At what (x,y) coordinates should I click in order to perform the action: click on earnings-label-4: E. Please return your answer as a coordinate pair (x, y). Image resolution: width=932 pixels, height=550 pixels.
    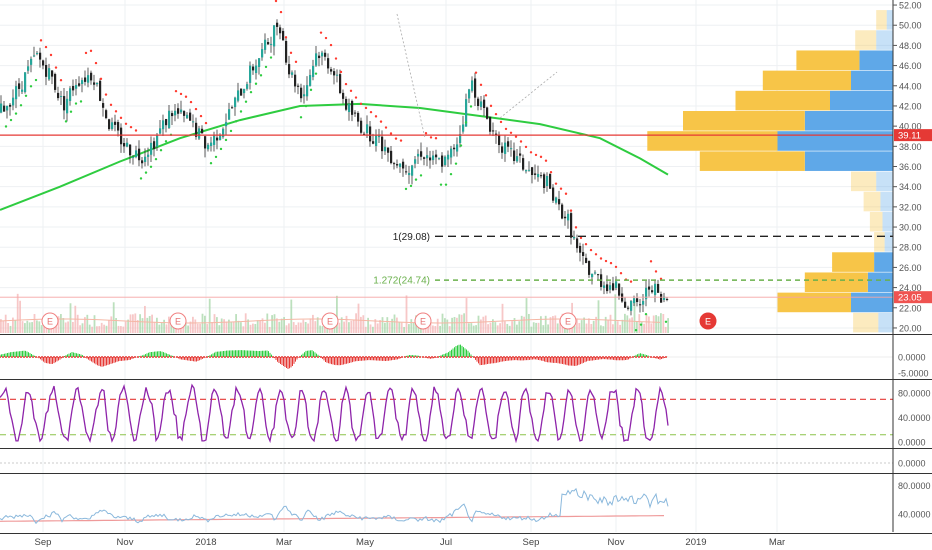
    Looking at the image, I should click on (568, 322).